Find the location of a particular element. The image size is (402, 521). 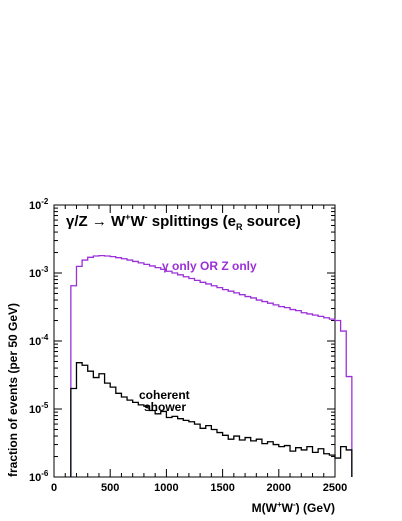

chart-title: γ/Z → W+W- splittings (eR source) is located at coordinates (183, 222).